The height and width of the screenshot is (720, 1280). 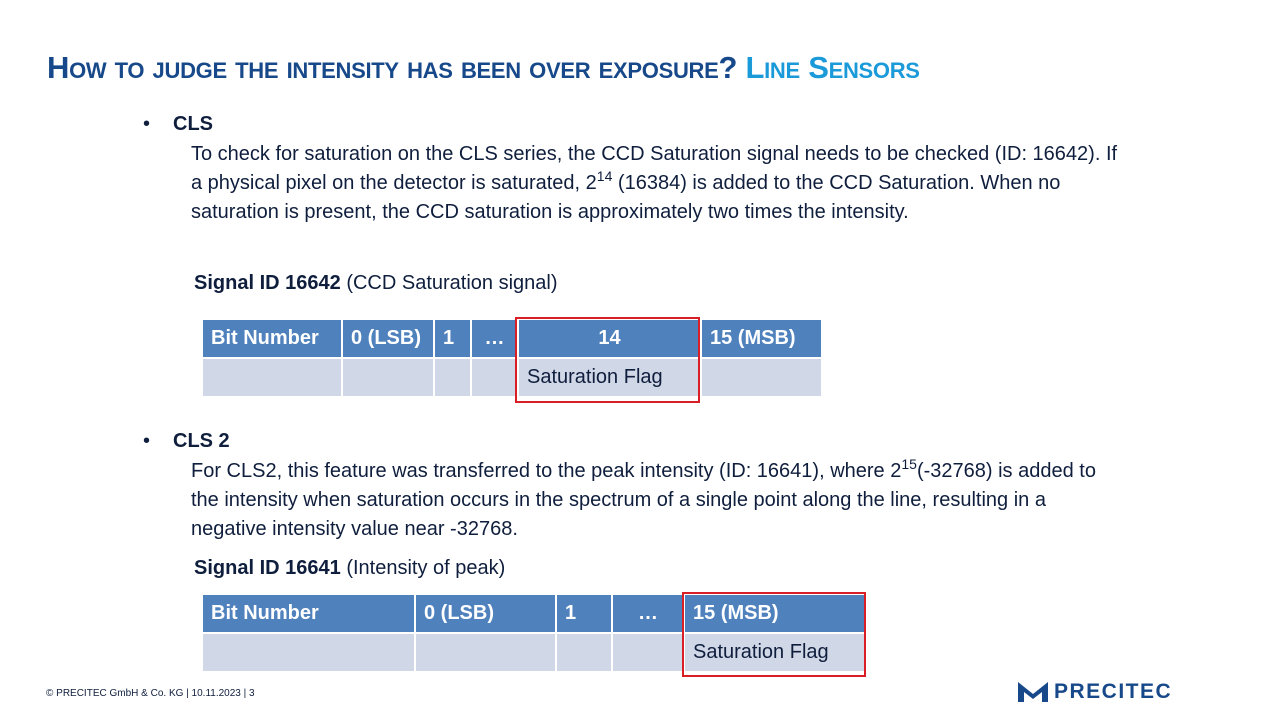 I want to click on precitec-logo-icon, so click(x=1033, y=692).